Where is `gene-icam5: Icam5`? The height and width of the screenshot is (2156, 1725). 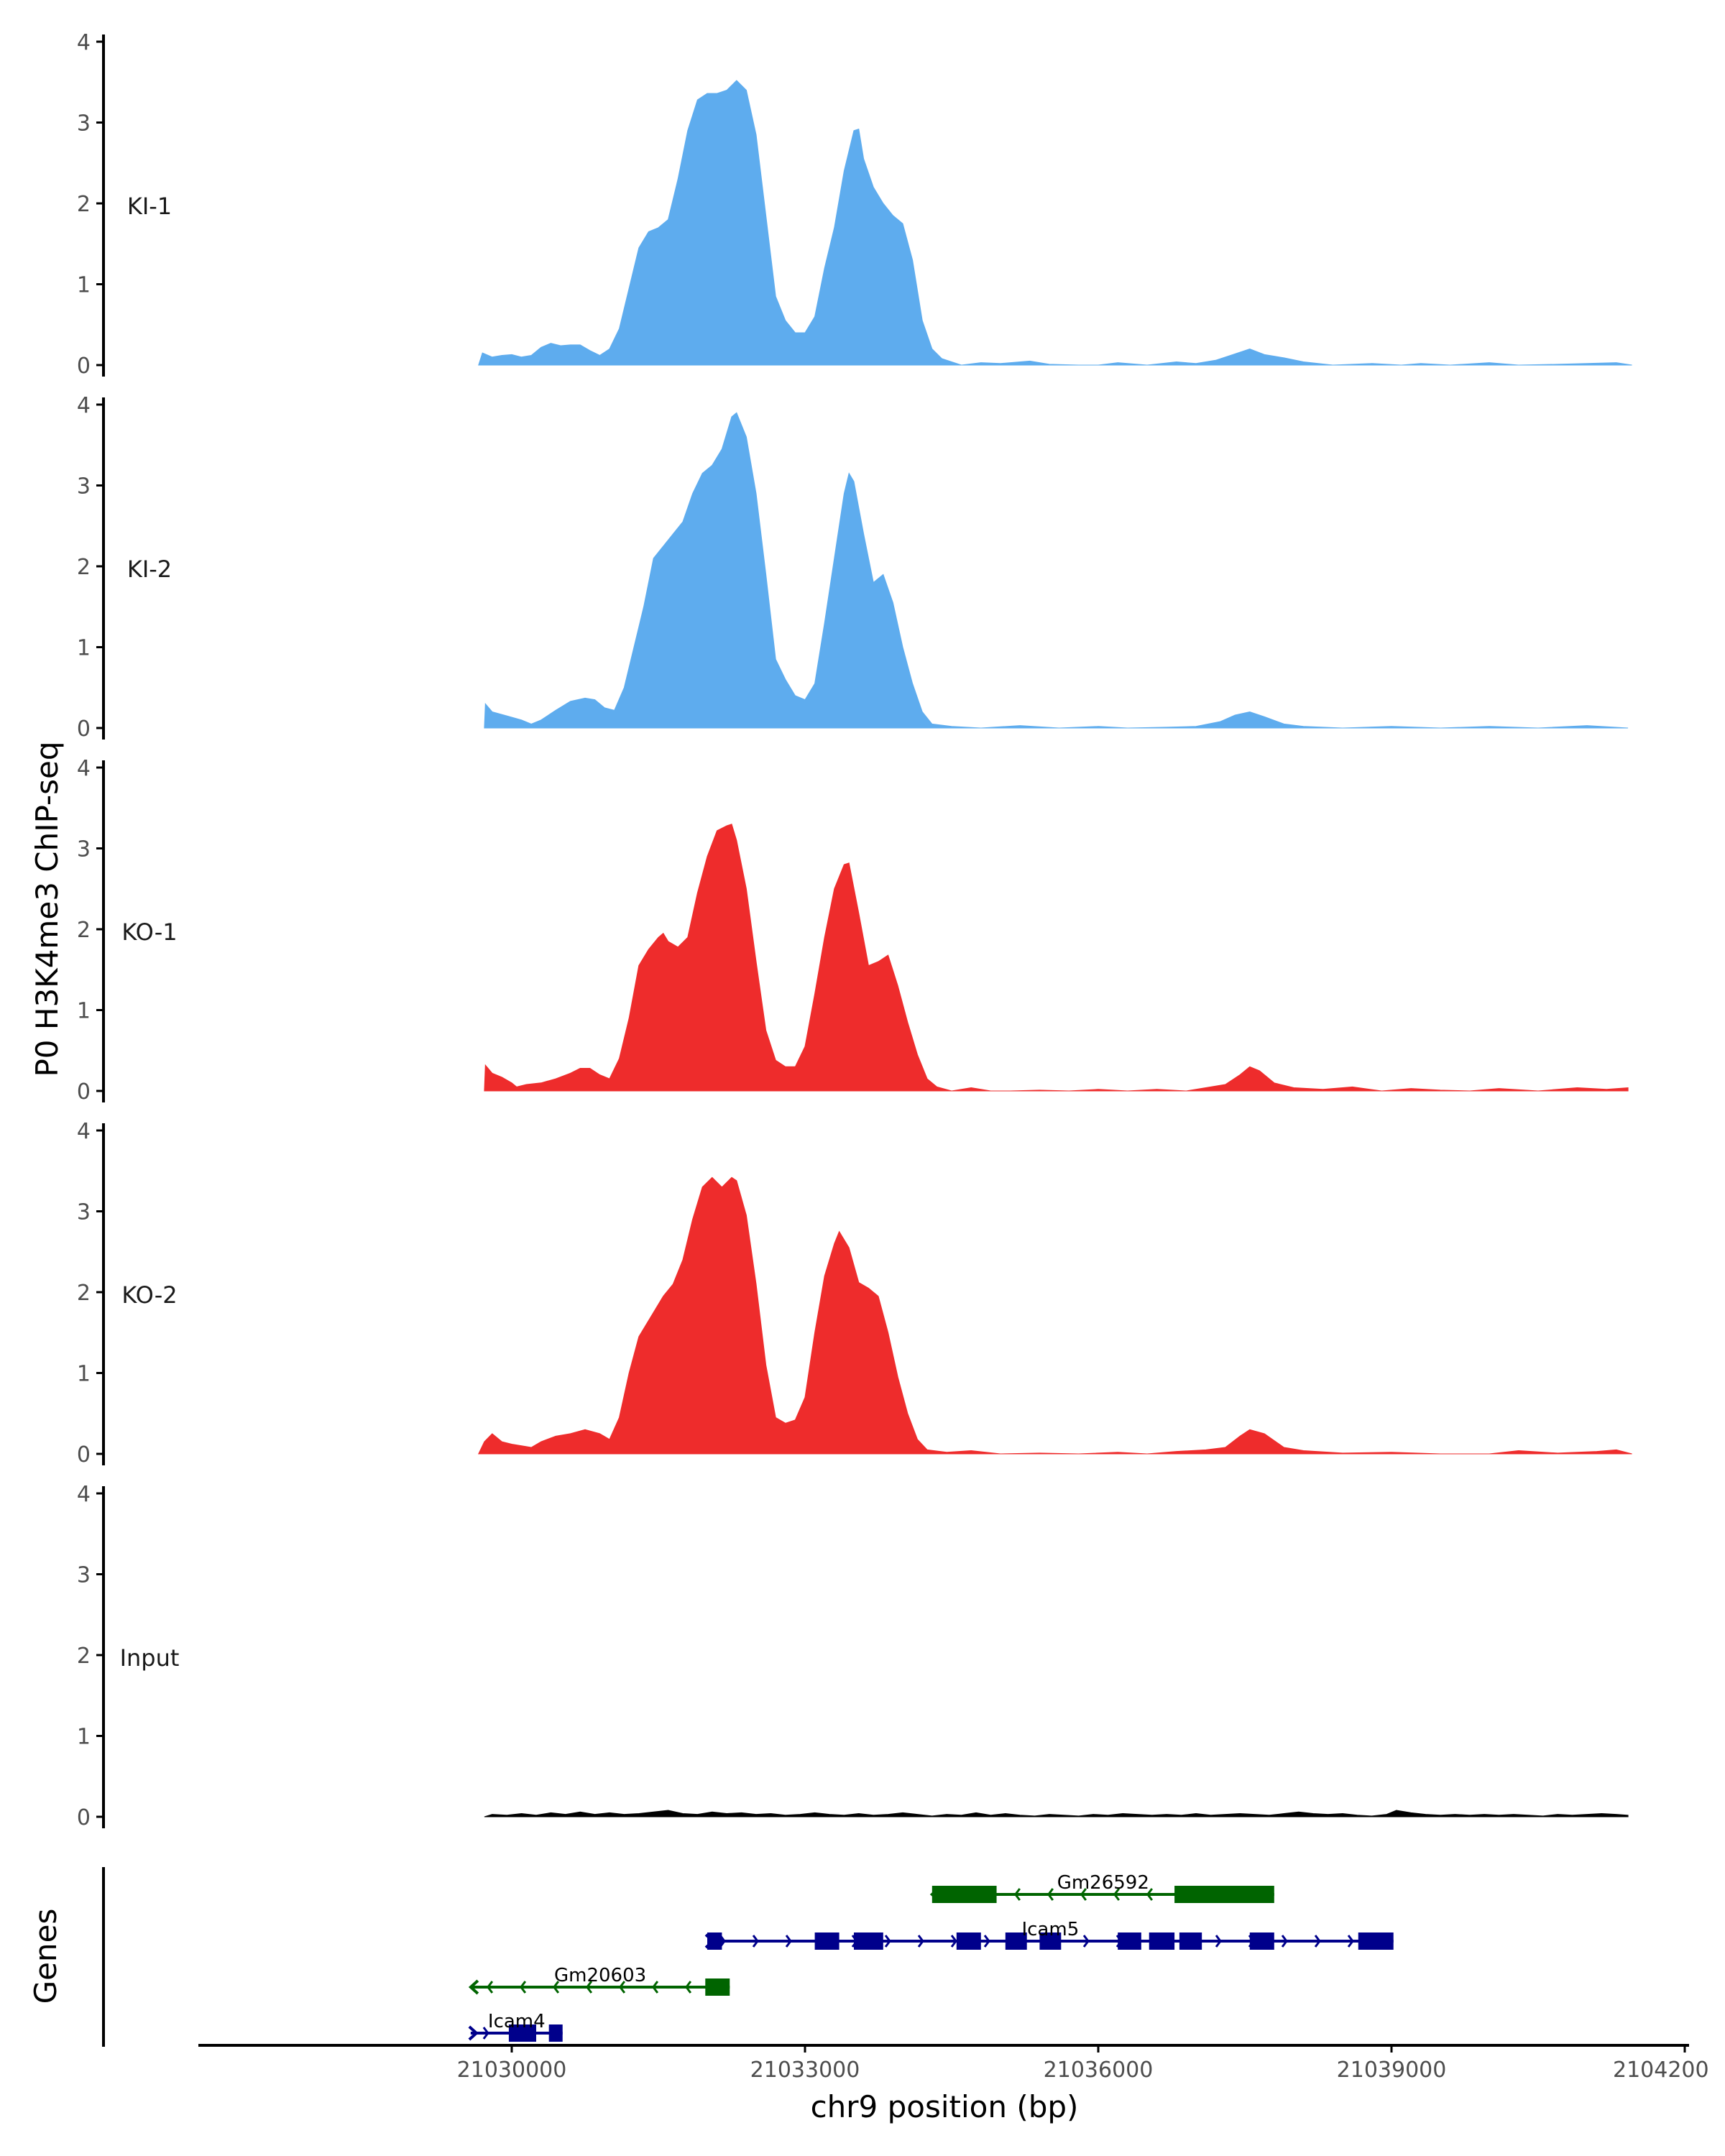
gene-icam5: Icam5 is located at coordinates (1049, 1934).